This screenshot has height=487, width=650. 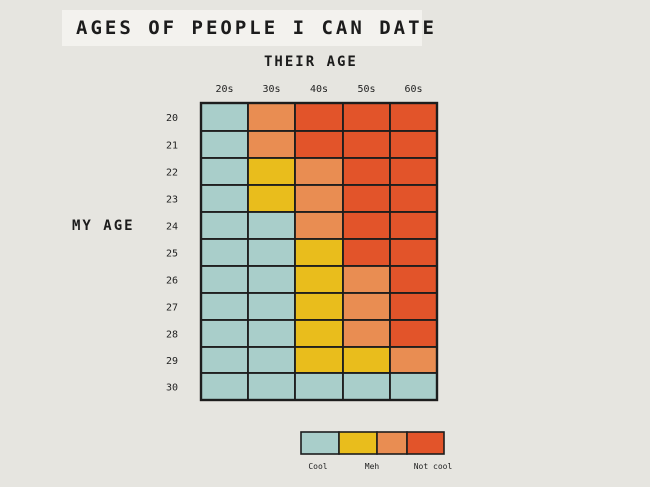 I want to click on x-tick-label: 50s, so click(x=366, y=89).